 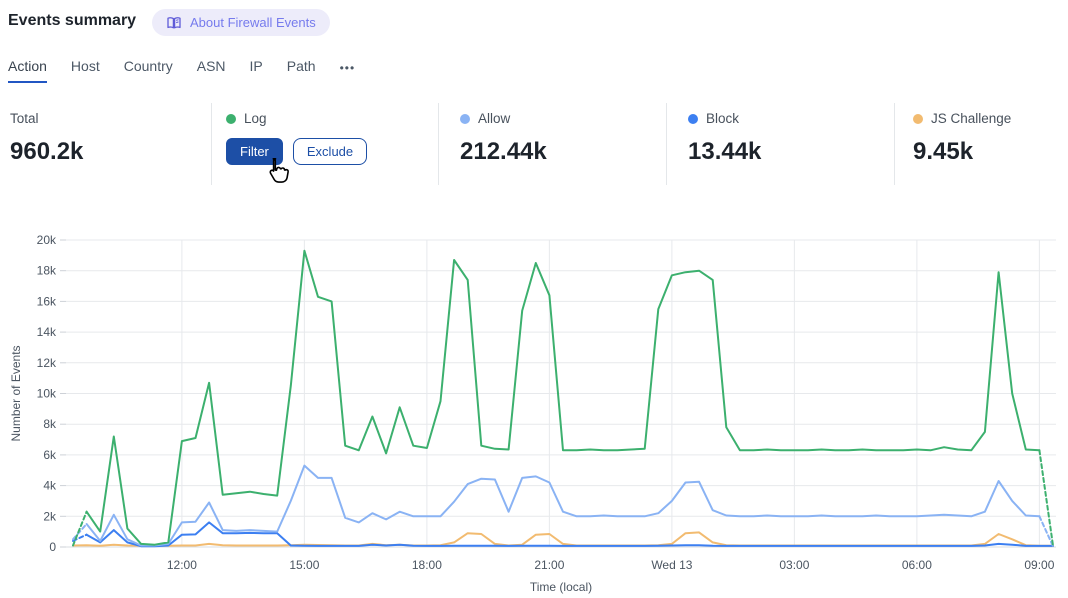 What do you see at coordinates (47, 271) in the screenshot?
I see `svg-text: 18k` at bounding box center [47, 271].